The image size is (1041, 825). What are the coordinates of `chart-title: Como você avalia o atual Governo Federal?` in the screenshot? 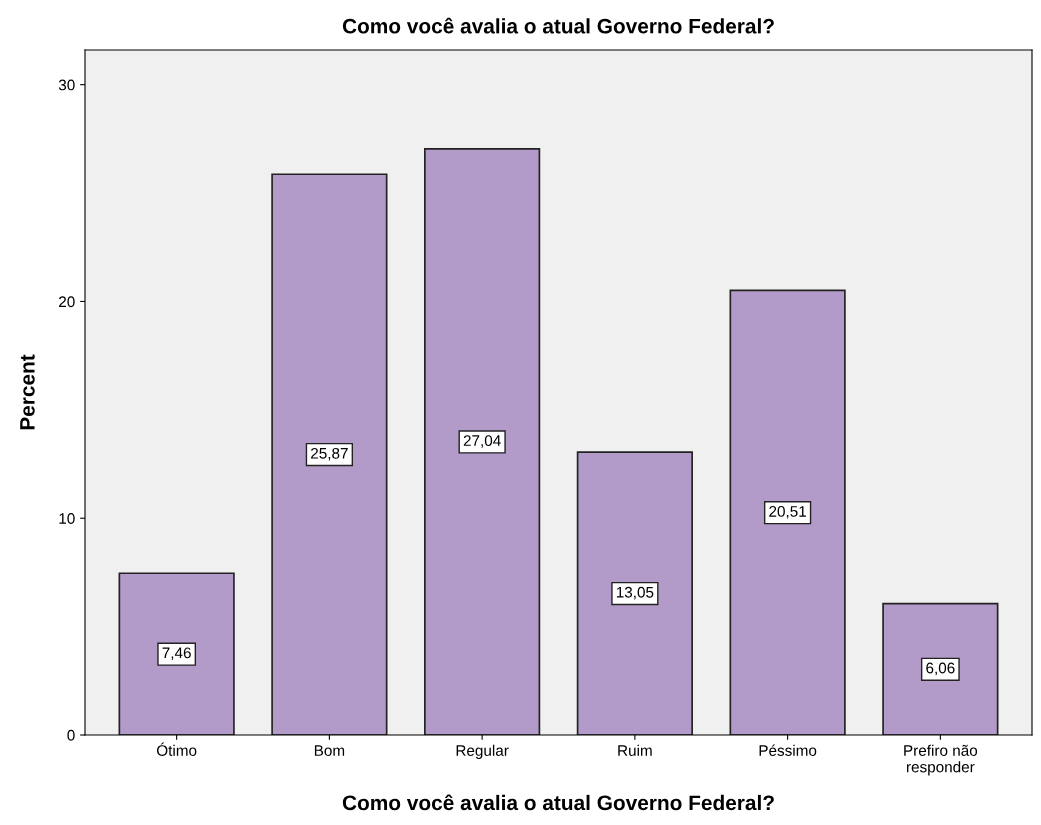 It's located at (558, 25).